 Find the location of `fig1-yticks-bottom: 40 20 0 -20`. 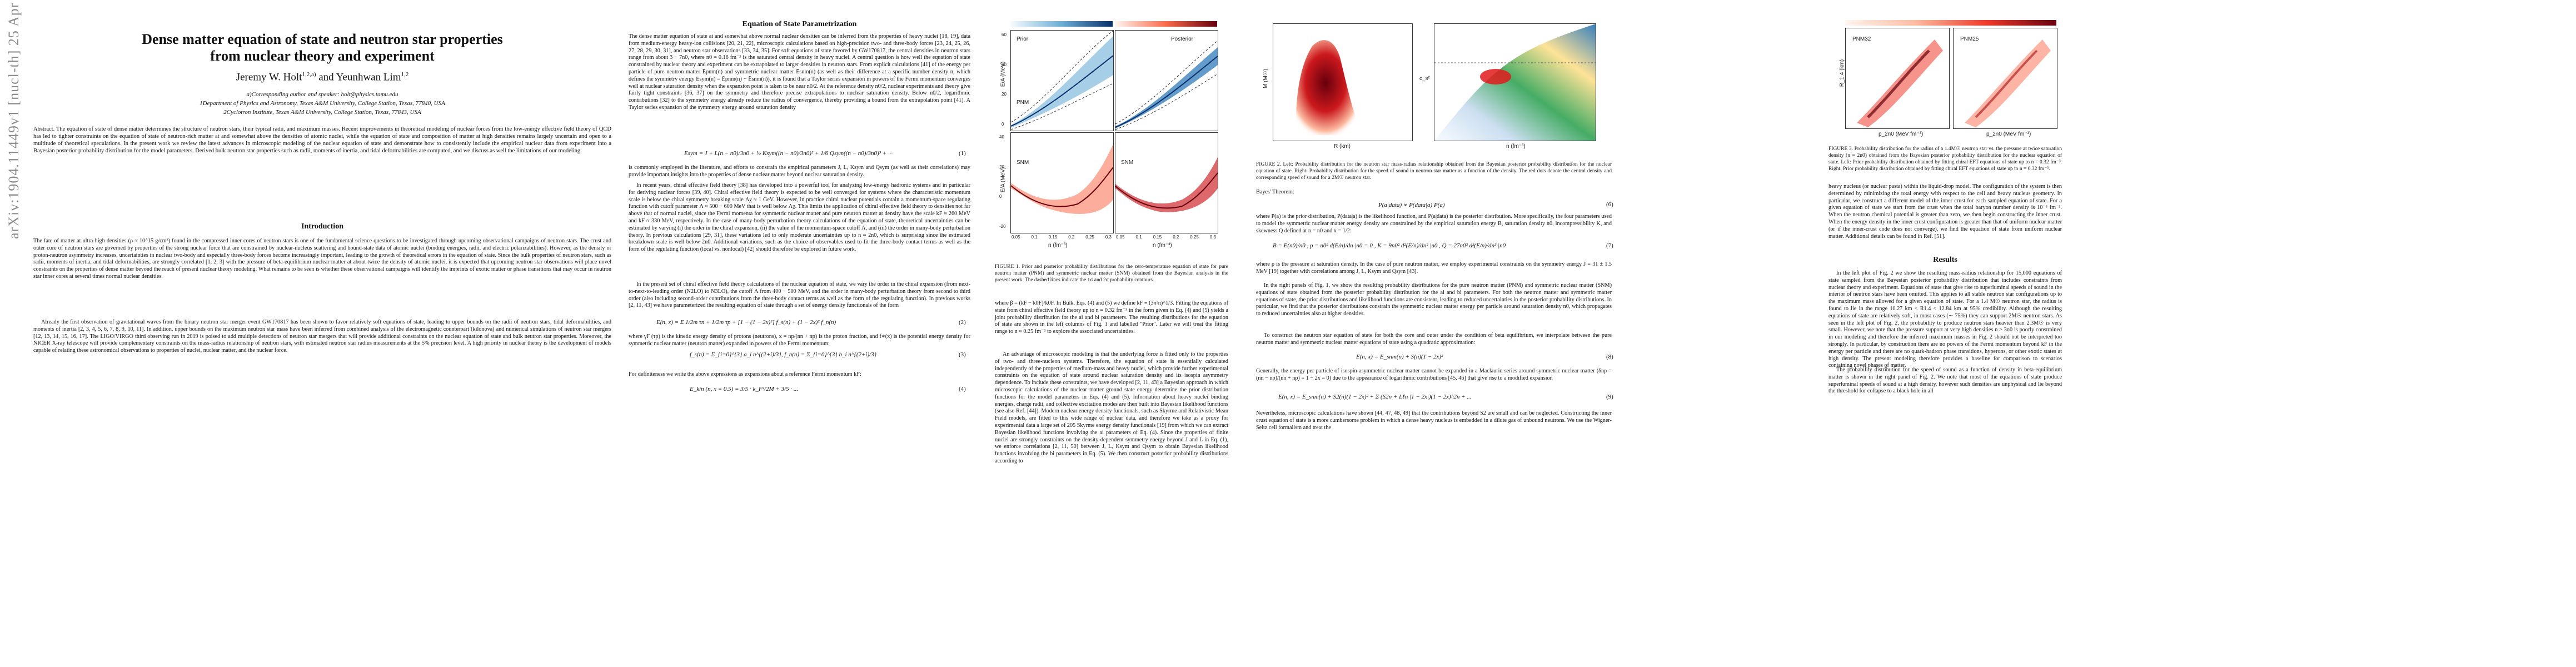

fig1-yticks-bottom: 40 20 0 -20 is located at coordinates (1002, 182).